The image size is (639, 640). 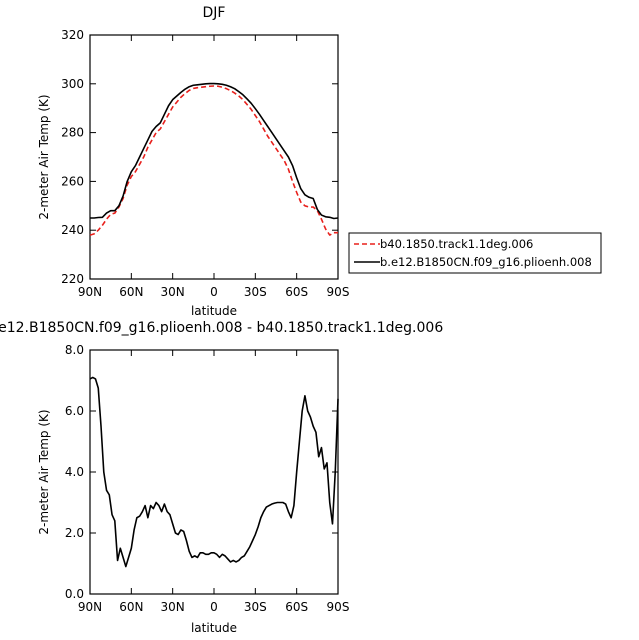 I want to click on top-y-axis-label: 2-meter Air Temp (K), so click(x=44, y=156).